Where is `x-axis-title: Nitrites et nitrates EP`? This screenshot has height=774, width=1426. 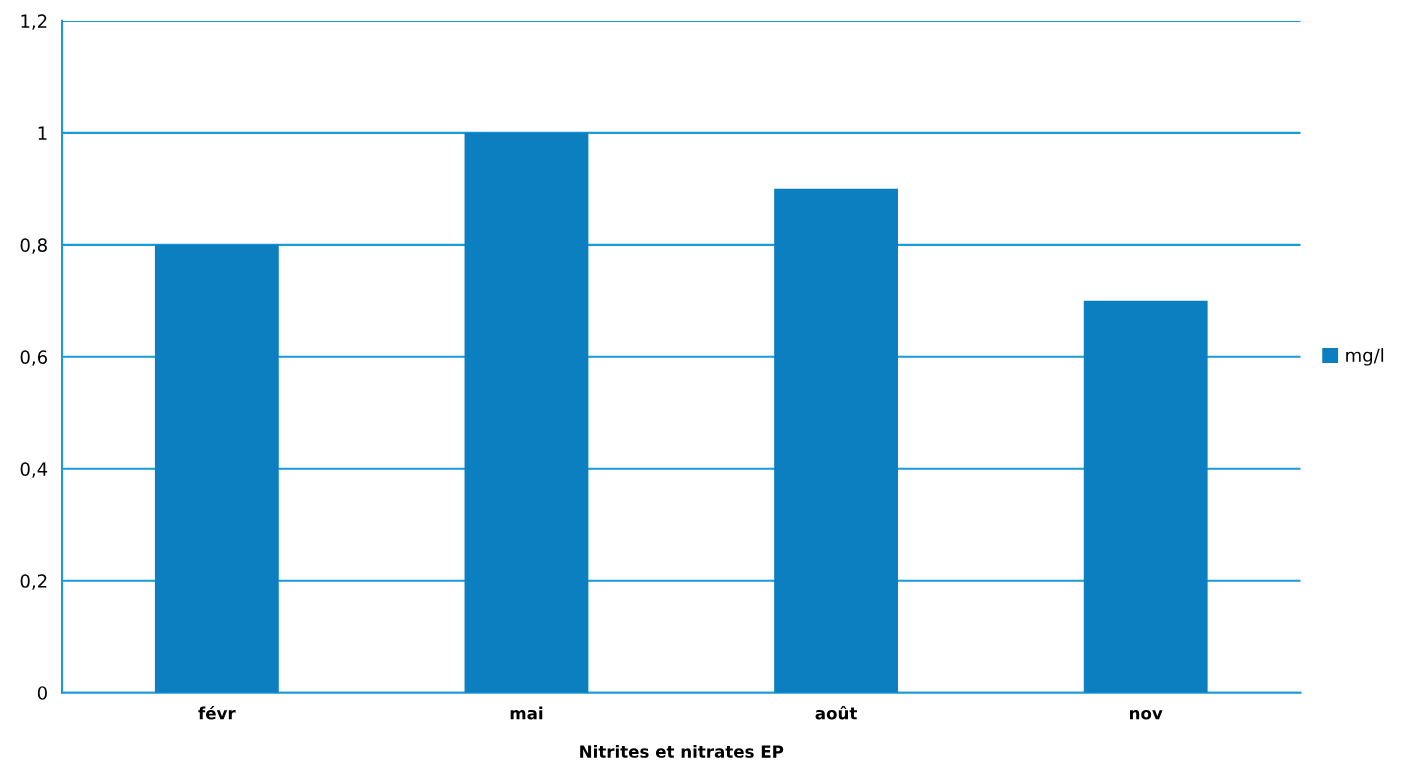 x-axis-title: Nitrites et nitrates EP is located at coordinates (682, 751).